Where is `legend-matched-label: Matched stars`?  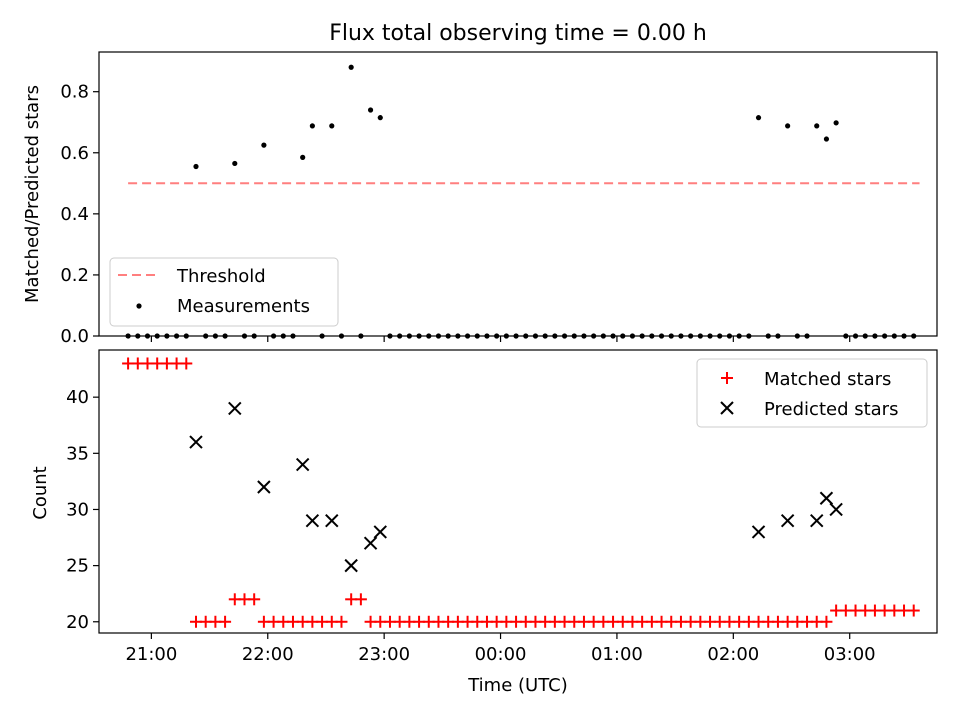 legend-matched-label: Matched stars is located at coordinates (827, 379).